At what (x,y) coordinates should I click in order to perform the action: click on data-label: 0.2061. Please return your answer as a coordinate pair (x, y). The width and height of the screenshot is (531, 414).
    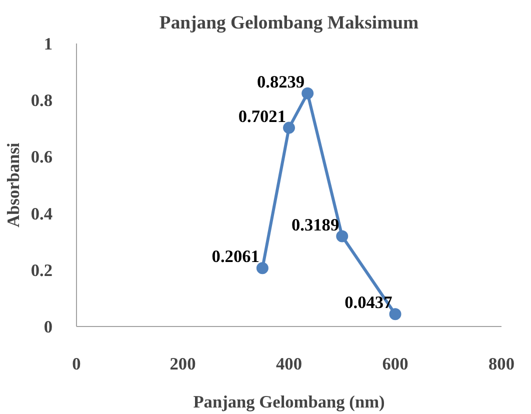
    Looking at the image, I should click on (236, 256).